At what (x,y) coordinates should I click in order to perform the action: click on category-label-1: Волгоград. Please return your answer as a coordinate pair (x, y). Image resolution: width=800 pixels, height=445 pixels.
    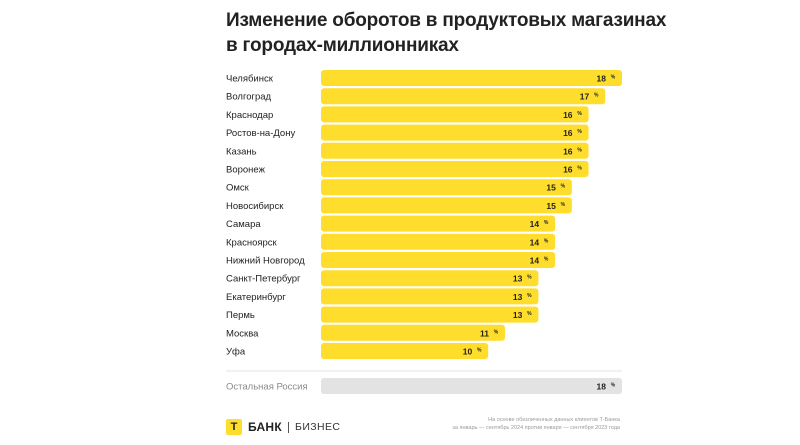
    Looking at the image, I should click on (249, 97).